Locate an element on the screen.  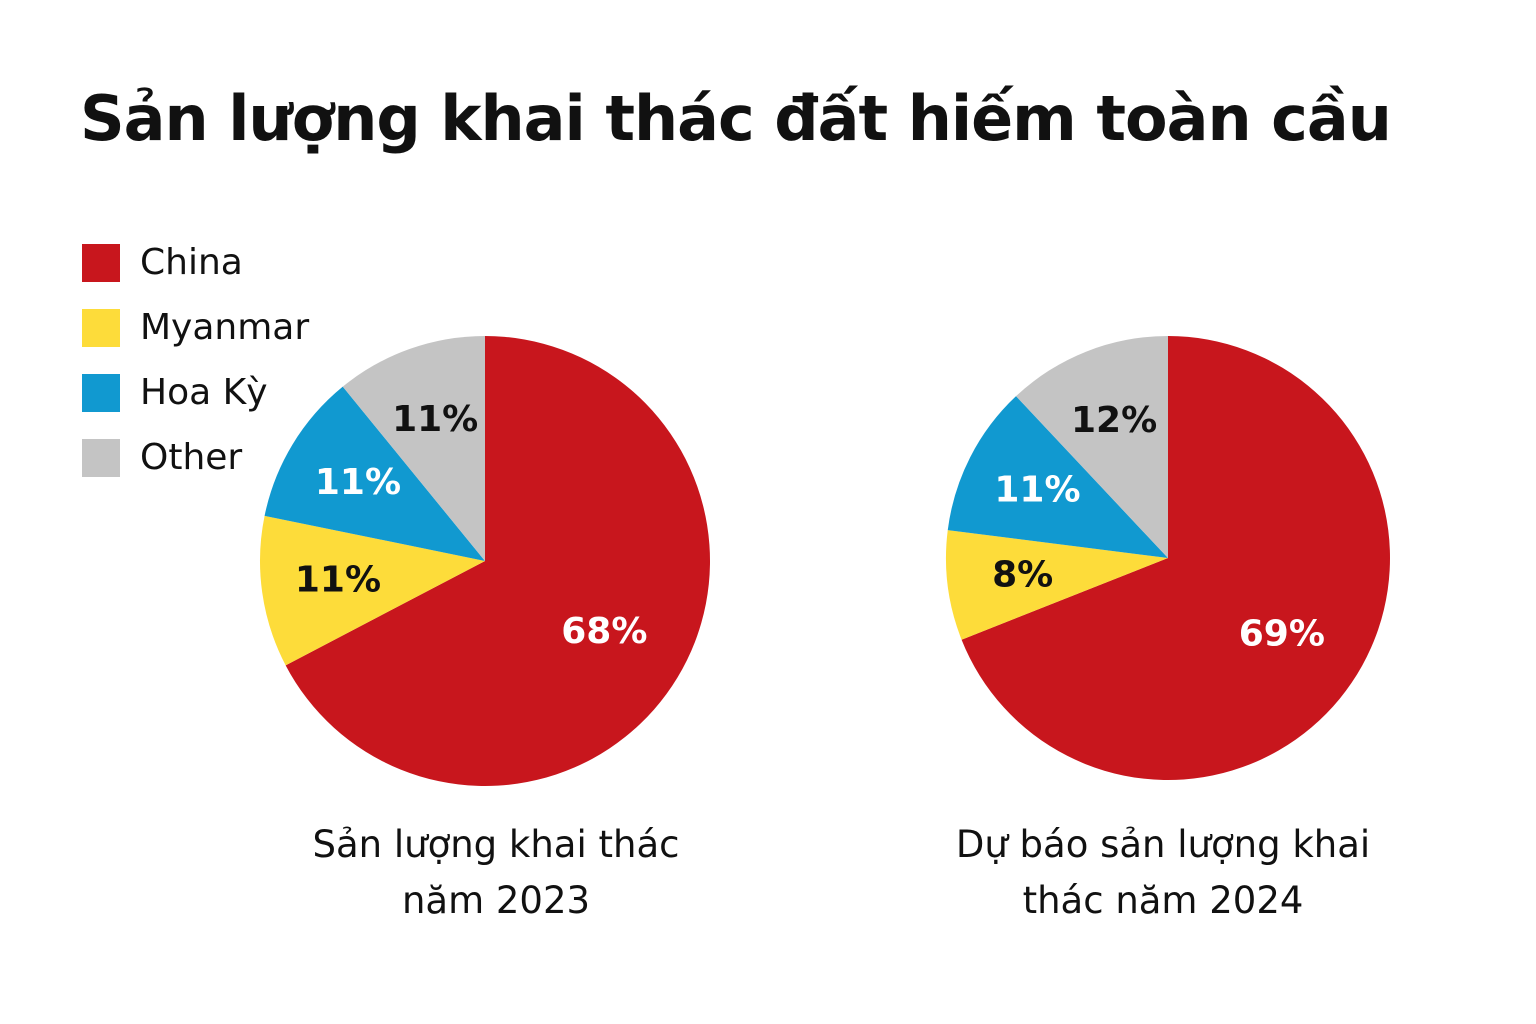
pie1-slice-china is located at coordinates (497, 561).